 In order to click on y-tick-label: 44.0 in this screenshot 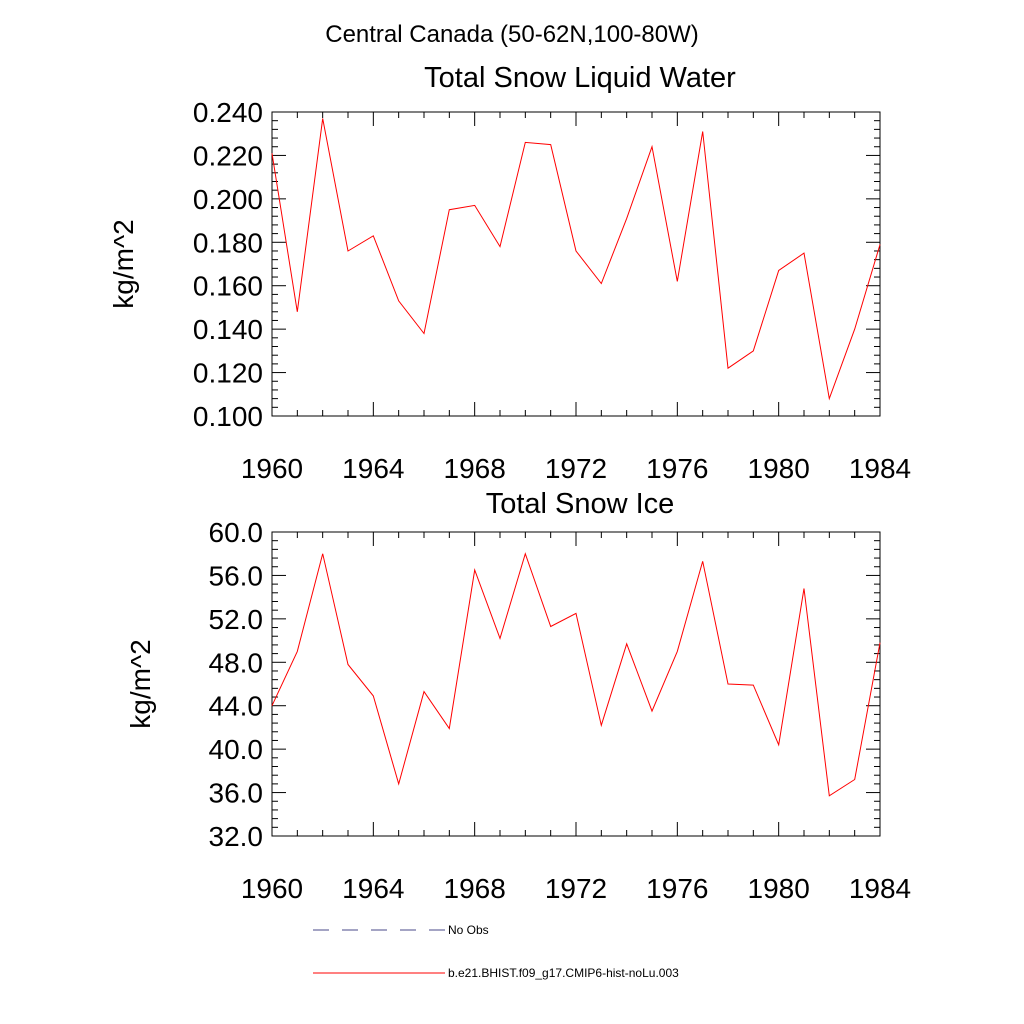, I will do `click(236, 706)`.